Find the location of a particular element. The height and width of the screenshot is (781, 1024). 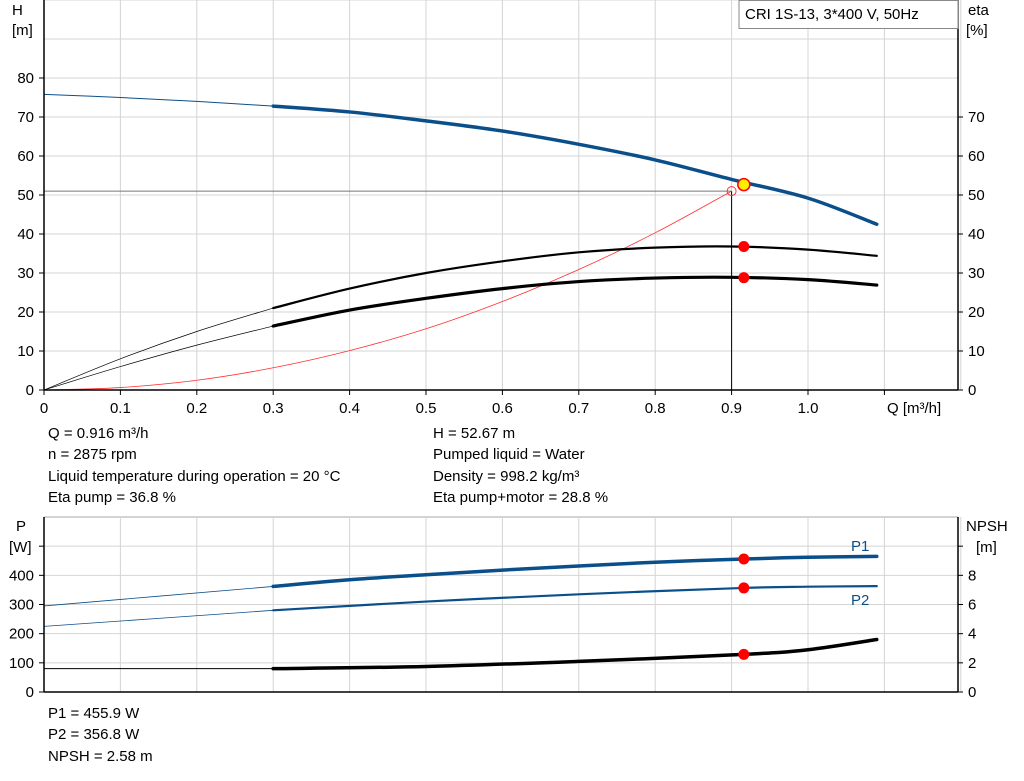

h-tick-label: 40 is located at coordinates (25, 234).